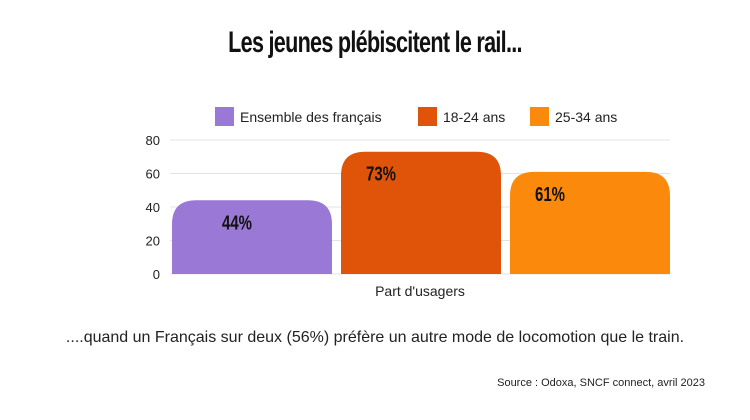 The height and width of the screenshot is (420, 750). Describe the element at coordinates (416, 116) in the screenshot. I see `legend: Ensemble des français 18-24 ans 25-34 ans` at that location.